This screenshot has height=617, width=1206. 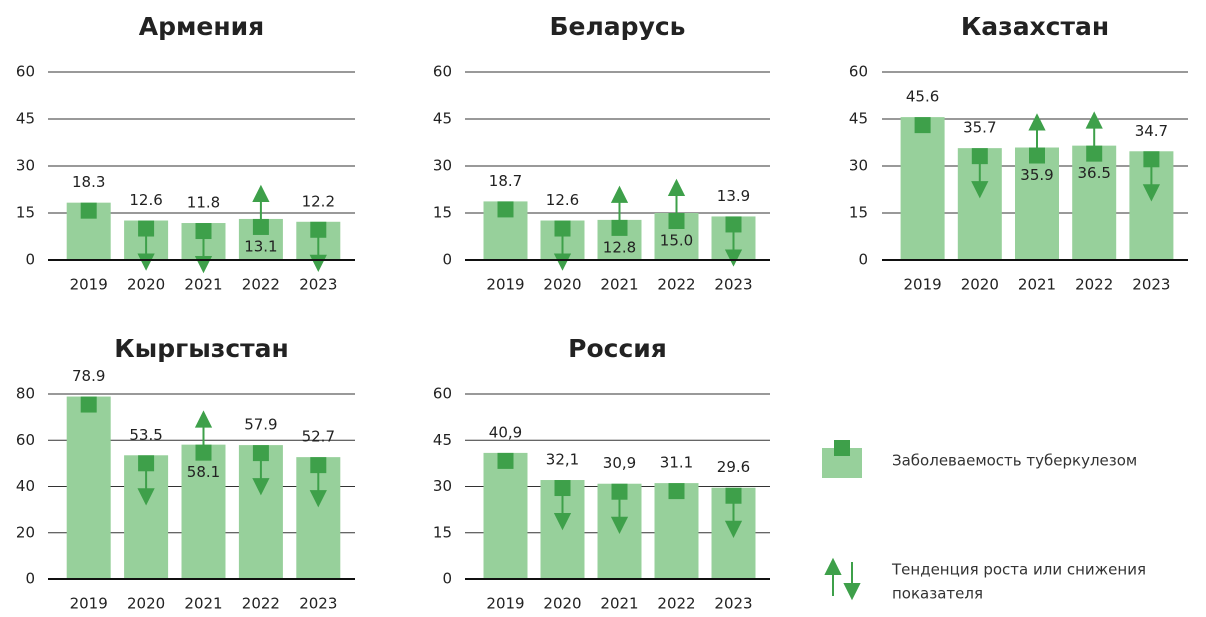 What do you see at coordinates (260, 425) in the screenshot?
I see `data-label: 57.9` at bounding box center [260, 425].